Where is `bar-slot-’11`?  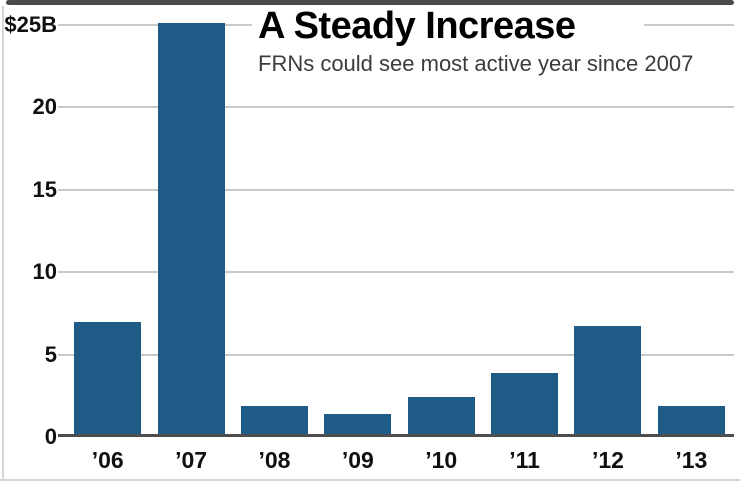 bar-slot-’11 is located at coordinates (524, 230).